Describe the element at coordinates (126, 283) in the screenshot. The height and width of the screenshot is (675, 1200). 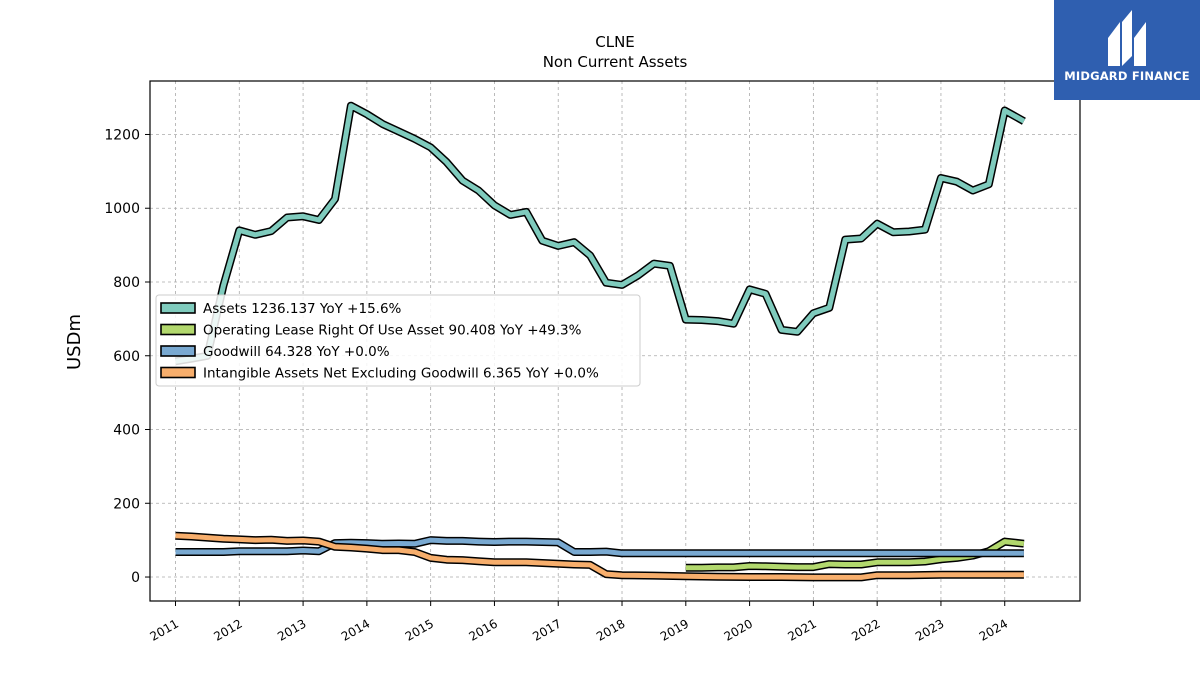
I see `y-tick-label: 800` at that location.